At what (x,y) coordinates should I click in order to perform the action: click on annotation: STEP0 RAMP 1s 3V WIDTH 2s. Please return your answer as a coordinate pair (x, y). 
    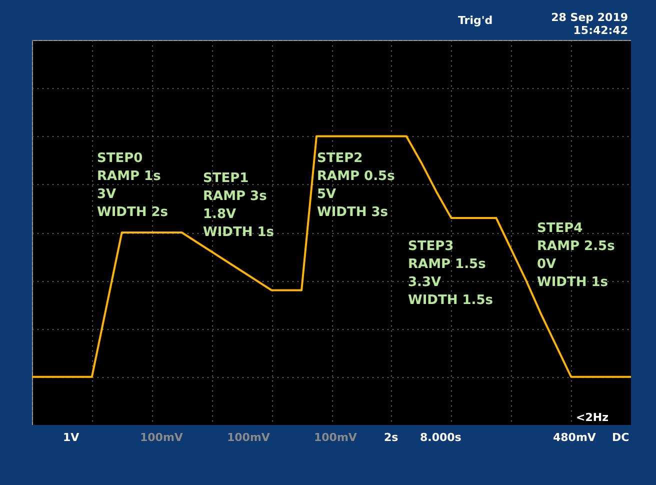
    Looking at the image, I should click on (132, 186).